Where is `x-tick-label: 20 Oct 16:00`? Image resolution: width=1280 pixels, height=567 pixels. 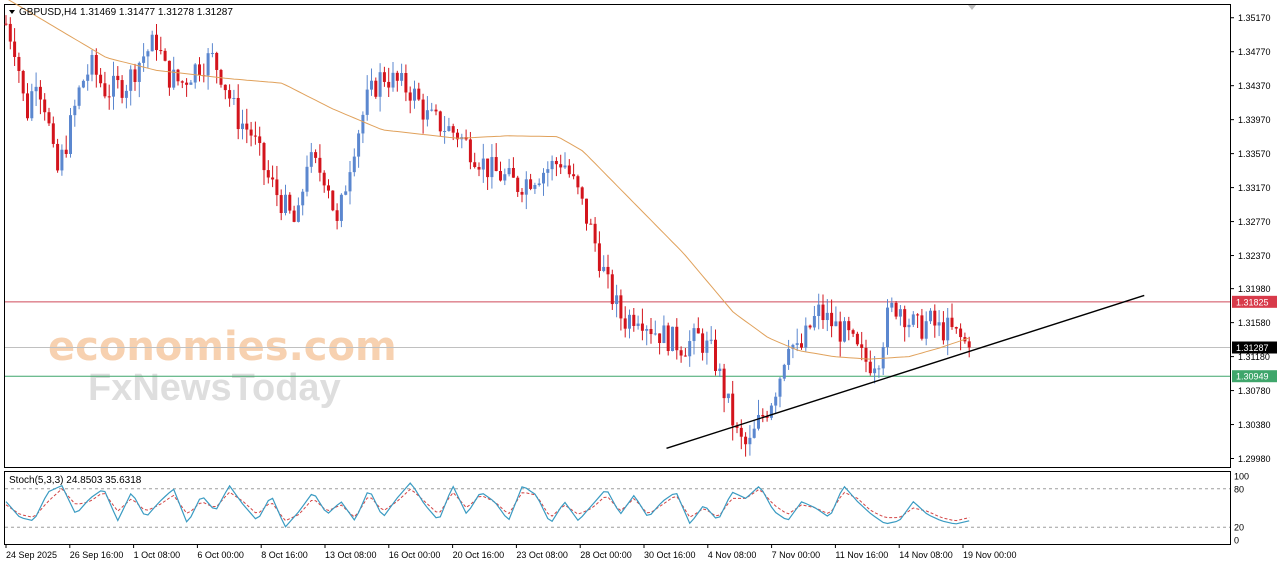 x-tick-label: 20 Oct 16:00 is located at coordinates (479, 555).